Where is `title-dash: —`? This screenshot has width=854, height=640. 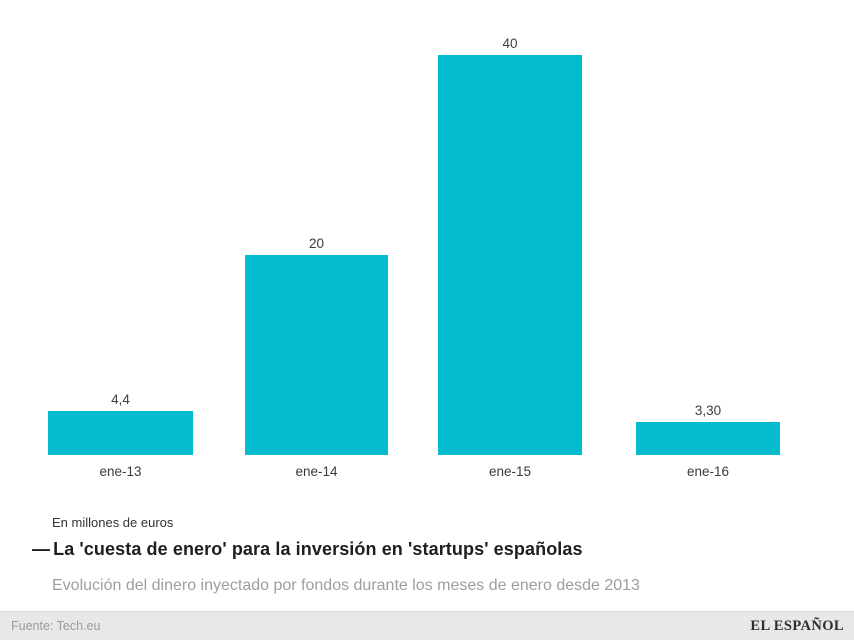
title-dash: — is located at coordinates (41, 549).